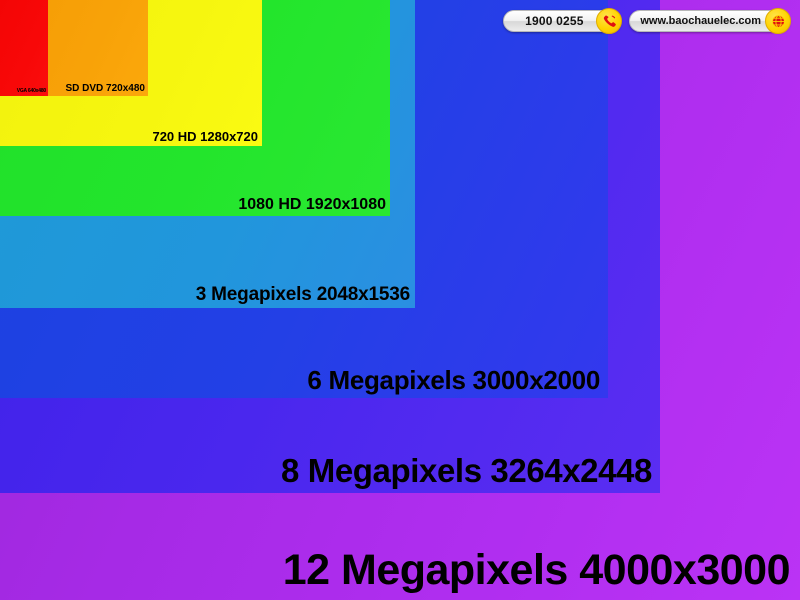  What do you see at coordinates (24, 48) in the screenshot?
I see `rect-vga: VGA 640x480` at bounding box center [24, 48].